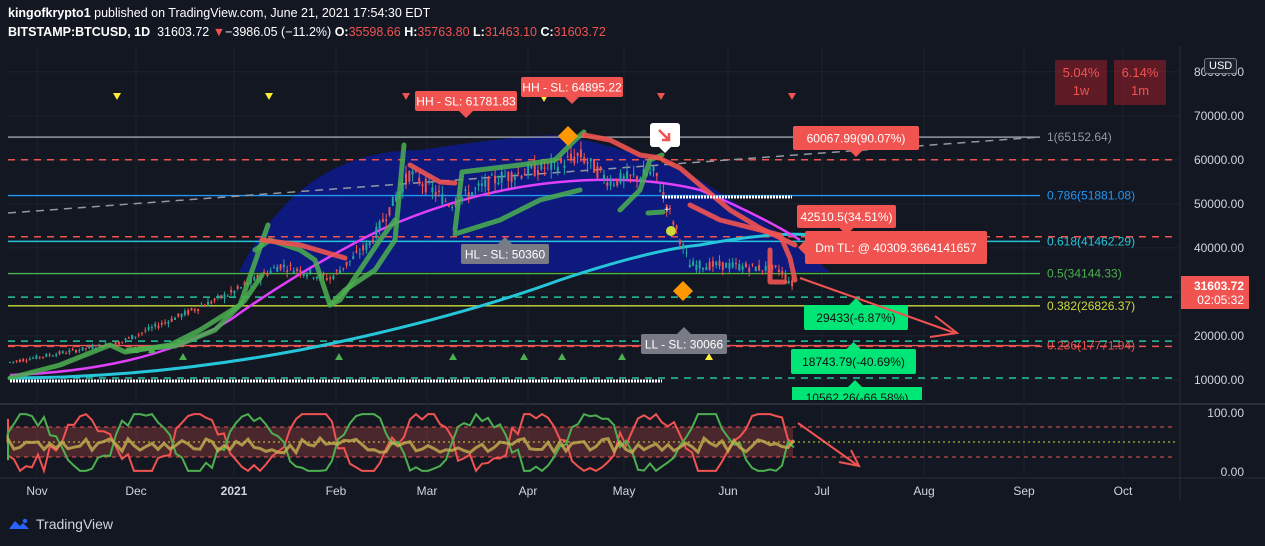 The height and width of the screenshot is (546, 1265). I want to click on plus-icon: +, so click(667, 210).